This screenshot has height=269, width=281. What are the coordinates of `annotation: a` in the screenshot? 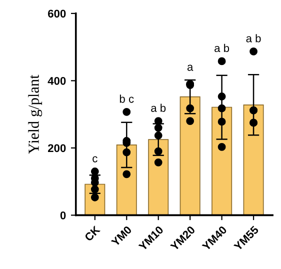 It's located at (190, 67).